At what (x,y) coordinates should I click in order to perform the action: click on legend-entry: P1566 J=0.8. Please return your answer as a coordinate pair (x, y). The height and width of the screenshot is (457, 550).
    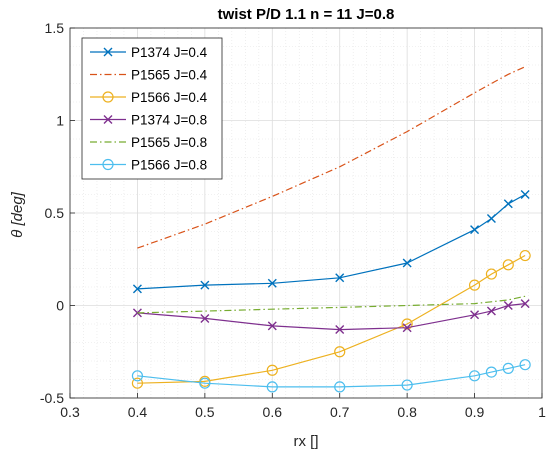
    Looking at the image, I should click on (148, 165).